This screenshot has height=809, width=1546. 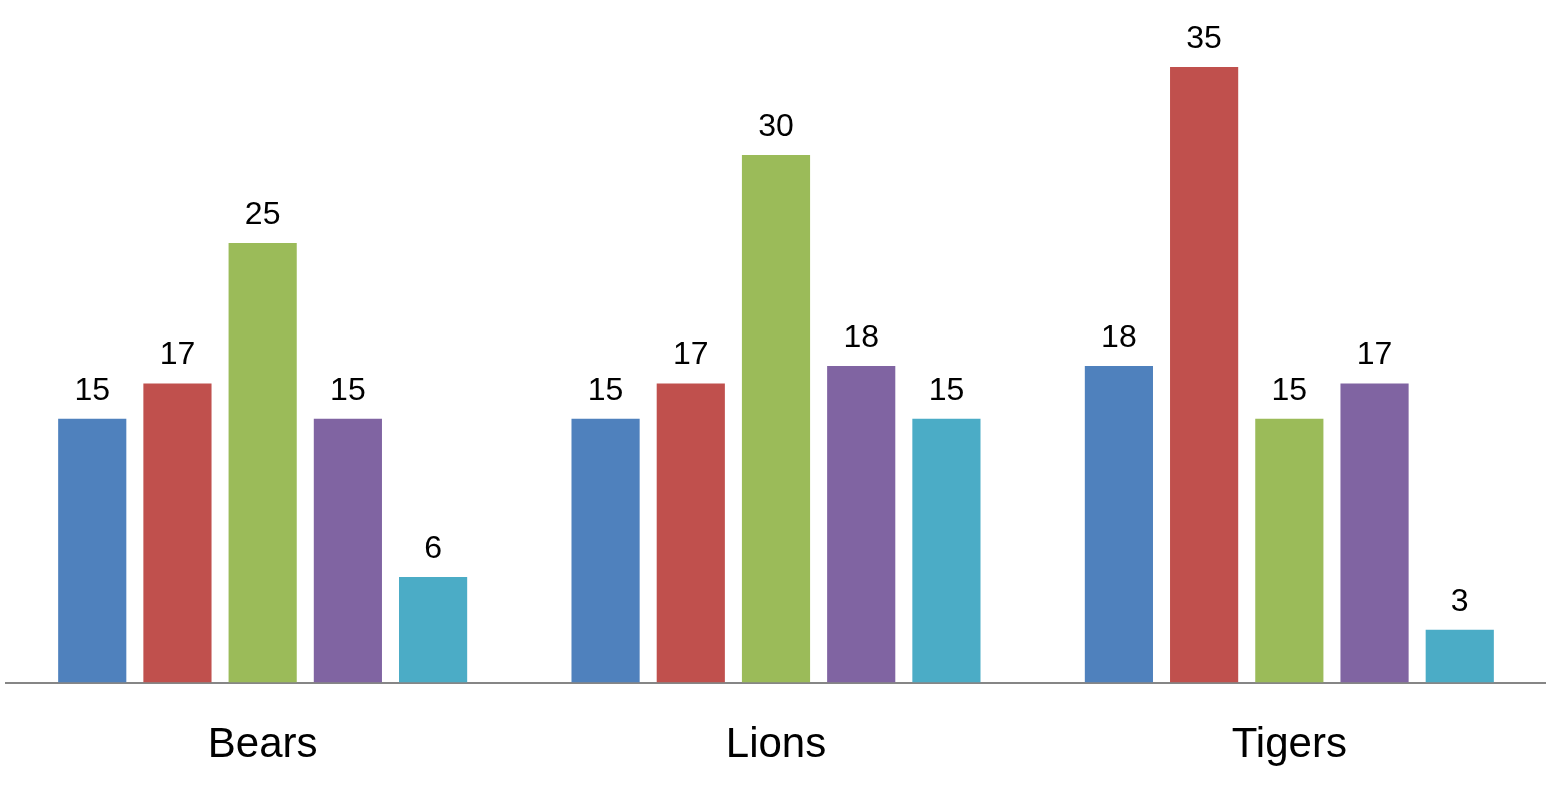 I want to click on data-label: 6, so click(x=433, y=546).